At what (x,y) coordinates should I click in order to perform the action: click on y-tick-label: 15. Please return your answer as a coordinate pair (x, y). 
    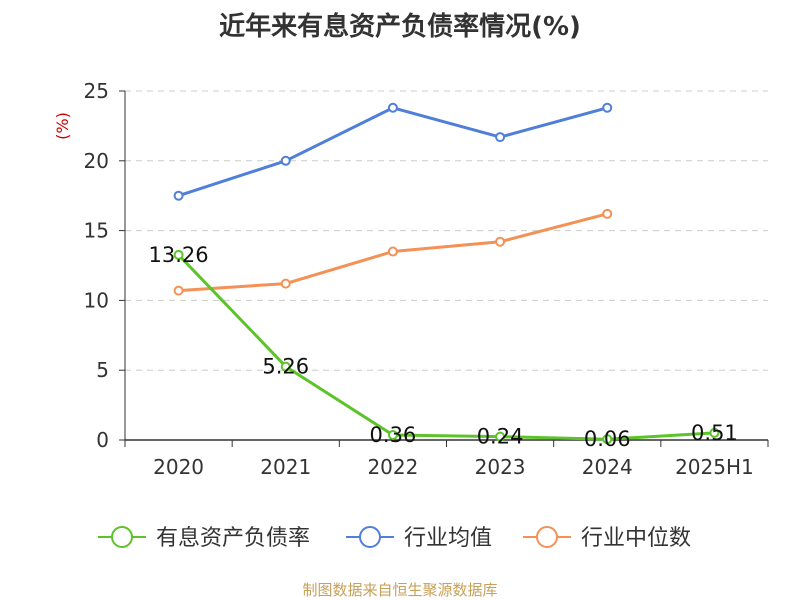
    Looking at the image, I should click on (96, 231).